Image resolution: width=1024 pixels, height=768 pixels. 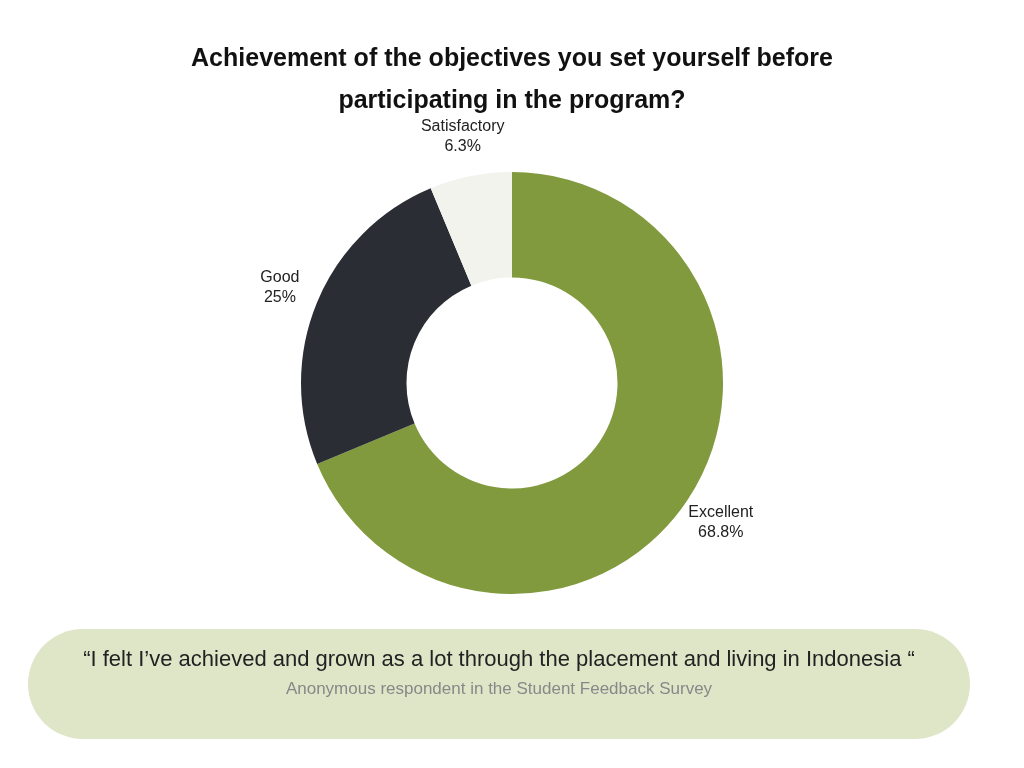 What do you see at coordinates (499, 684) in the screenshot?
I see `quote-panel: “I felt I’ve achieved and grown as a lot through the placement and living in Indonesia “ Anonymous respondent in the Student Feedback Survey` at bounding box center [499, 684].